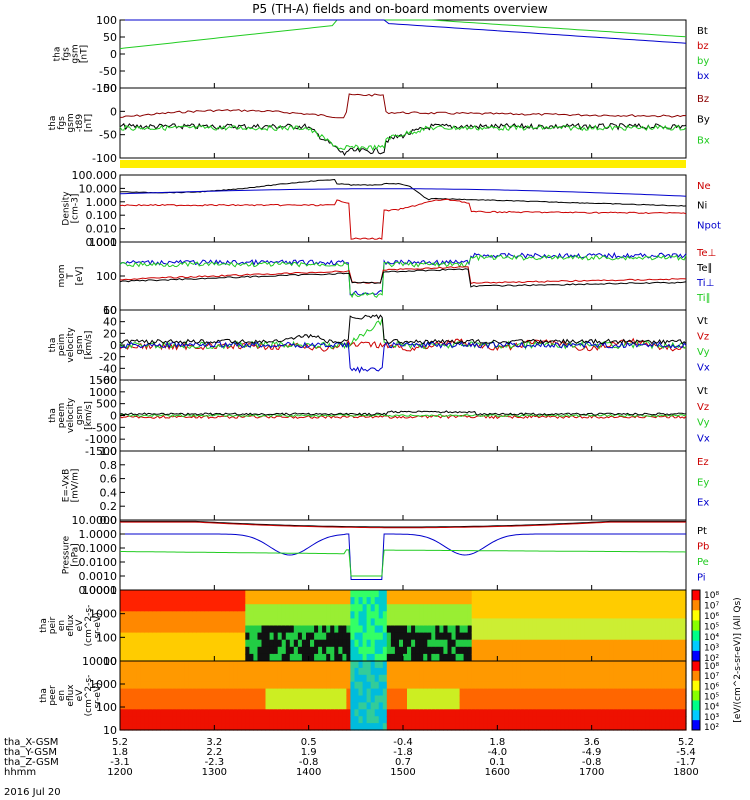  I want to click on y-label-line: [nT], so click(89, 123).